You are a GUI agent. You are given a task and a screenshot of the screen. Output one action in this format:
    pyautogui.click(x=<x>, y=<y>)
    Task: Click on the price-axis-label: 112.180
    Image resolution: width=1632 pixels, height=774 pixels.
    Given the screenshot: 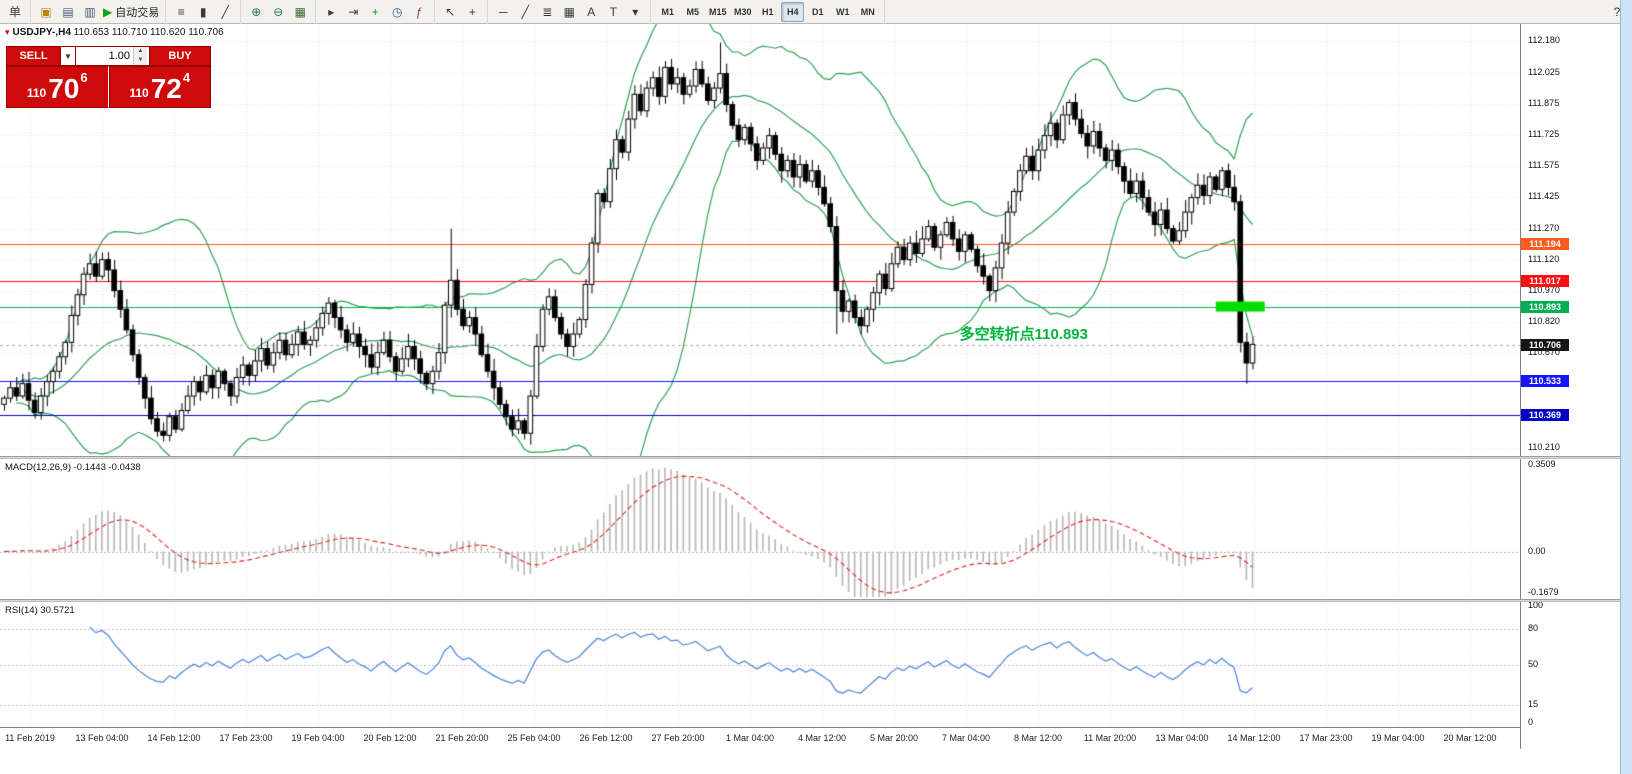 What is the action you would take?
    pyautogui.click(x=1544, y=39)
    